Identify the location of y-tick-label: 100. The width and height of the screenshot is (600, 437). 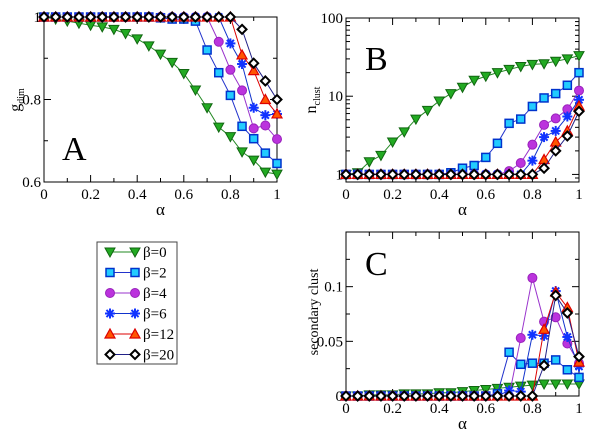
(332, 19).